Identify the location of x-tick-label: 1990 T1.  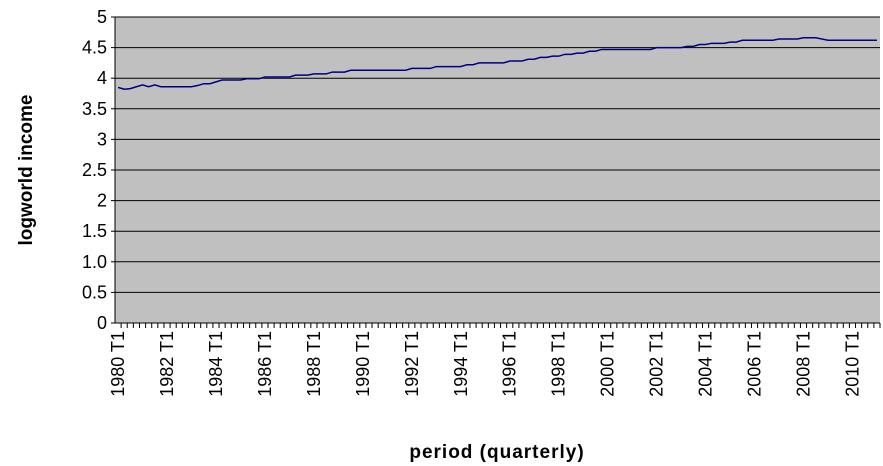
(363, 364).